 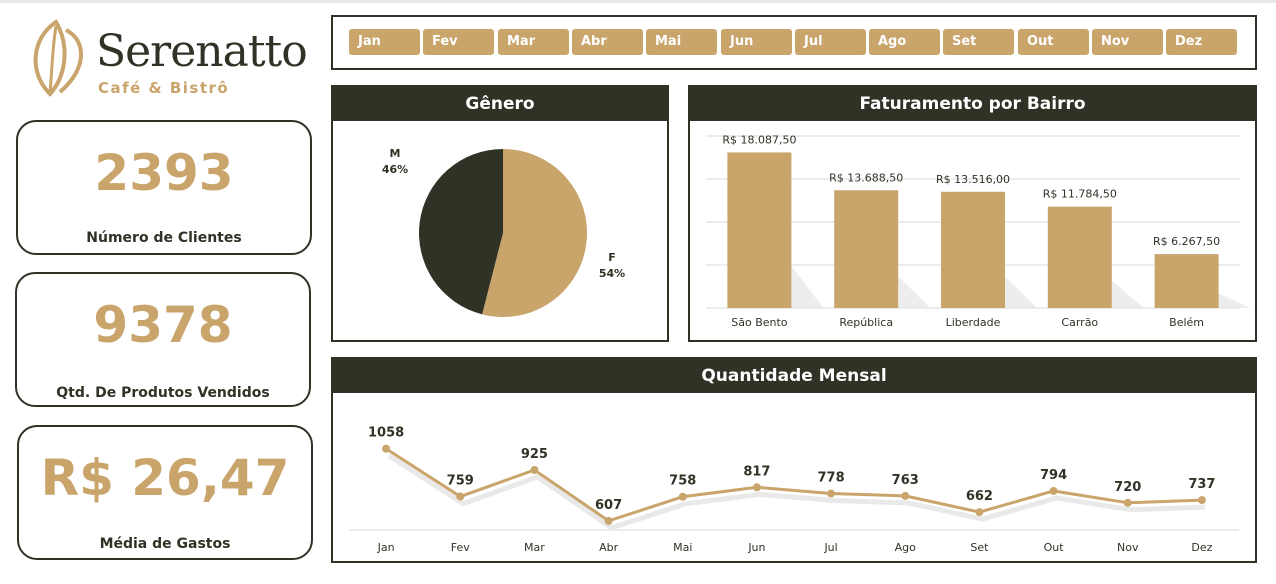 I want to click on line-series, so click(x=793, y=485).